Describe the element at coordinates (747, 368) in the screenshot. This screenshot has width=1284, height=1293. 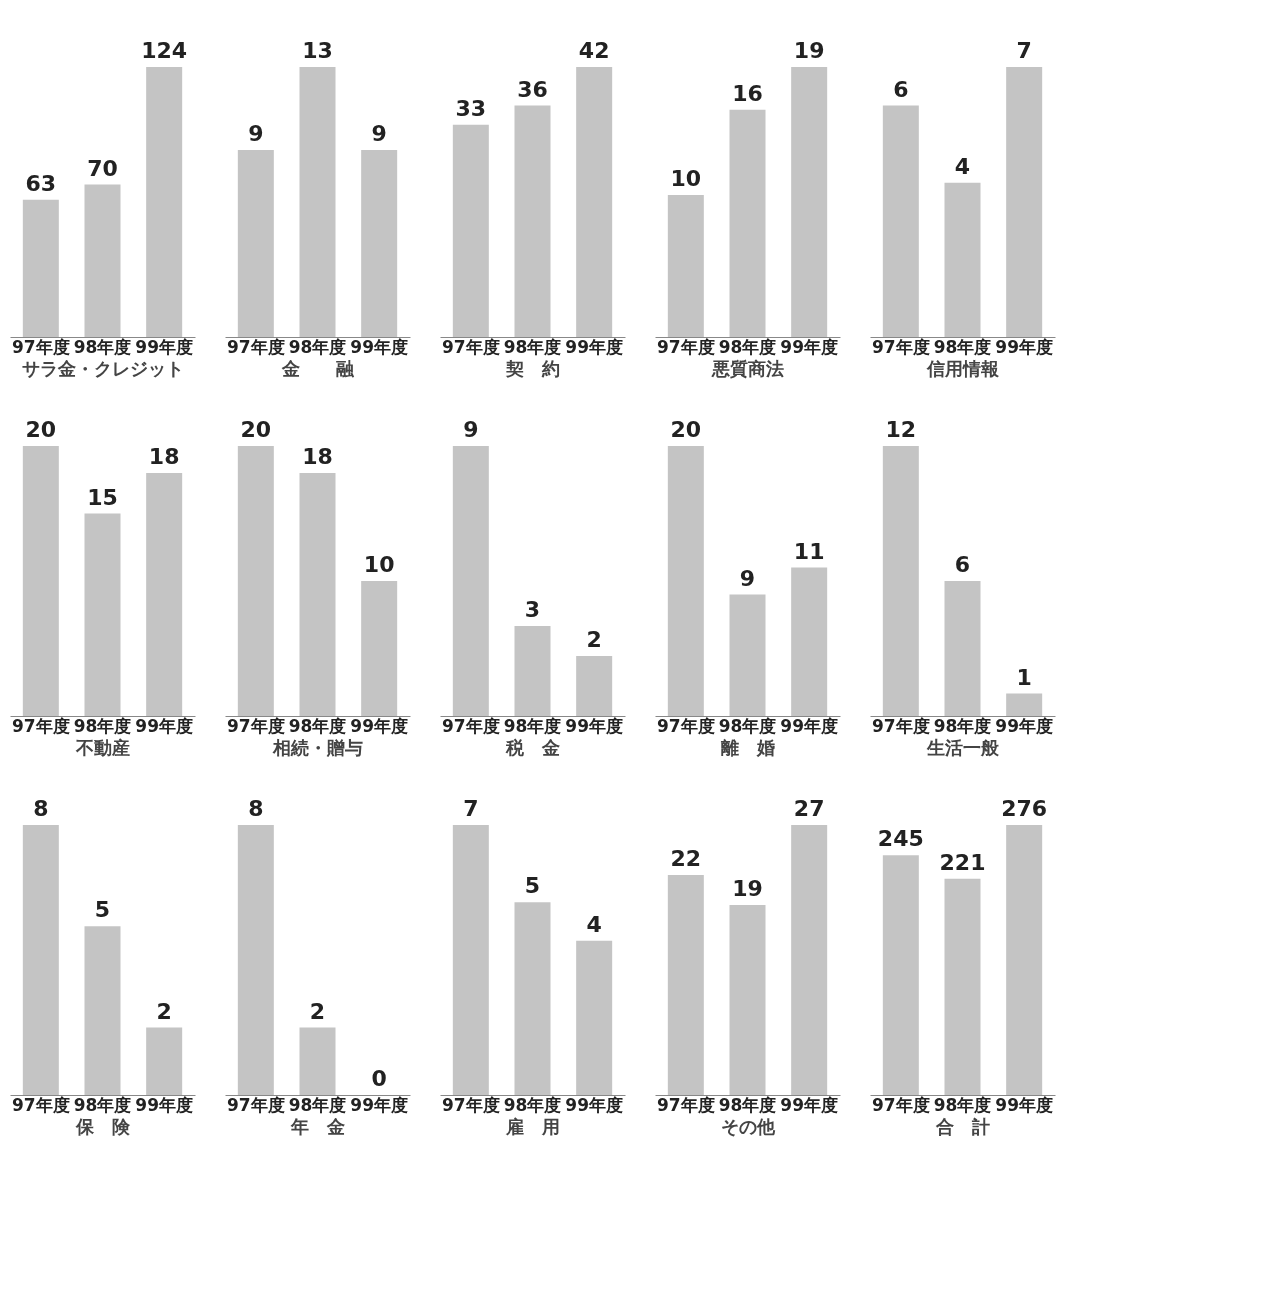
I see `text: 悪質商法` at that location.